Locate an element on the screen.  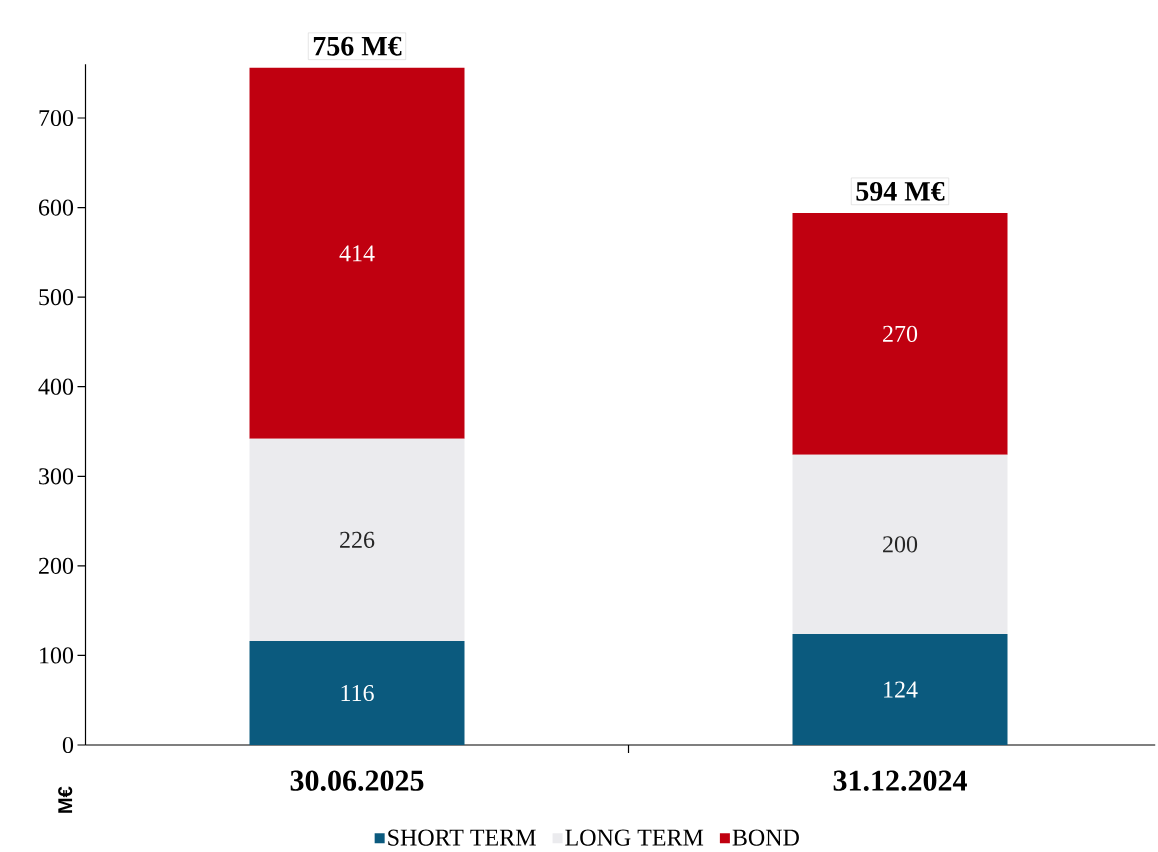
data-label: 270 is located at coordinates (900, 333).